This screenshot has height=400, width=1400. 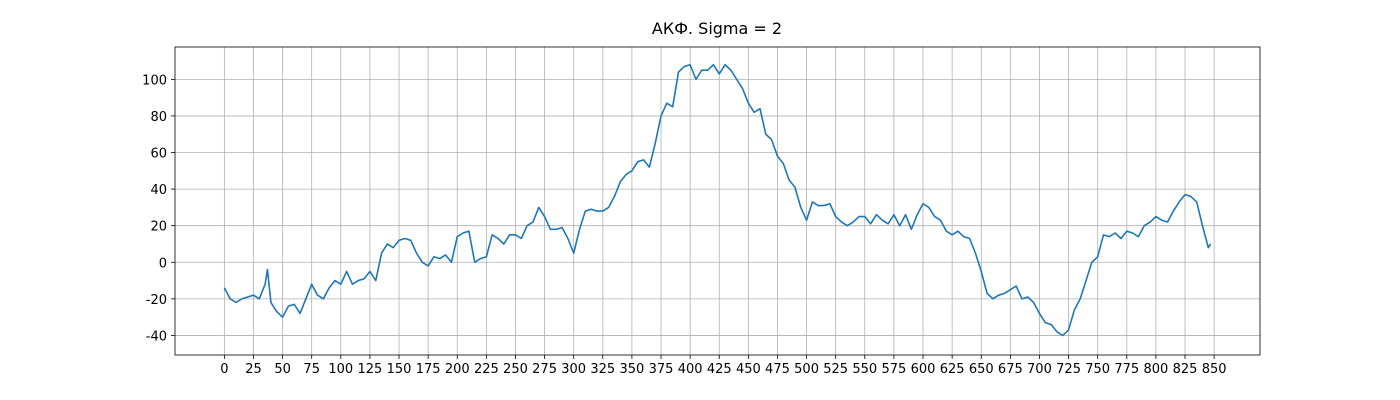 What do you see at coordinates (428, 369) in the screenshot?
I see `x-tick-label: 175` at bounding box center [428, 369].